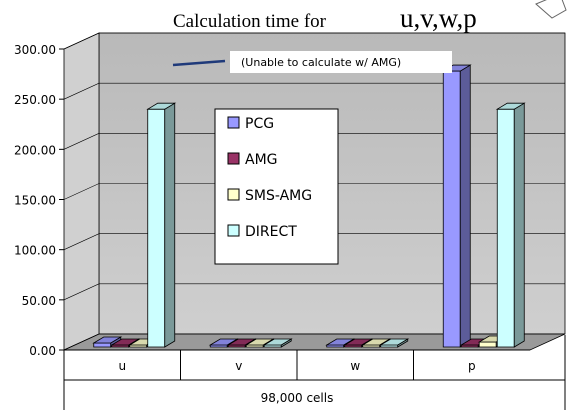  Describe the element at coordinates (259, 124) in the screenshot. I see `legend-label: PCG` at that location.